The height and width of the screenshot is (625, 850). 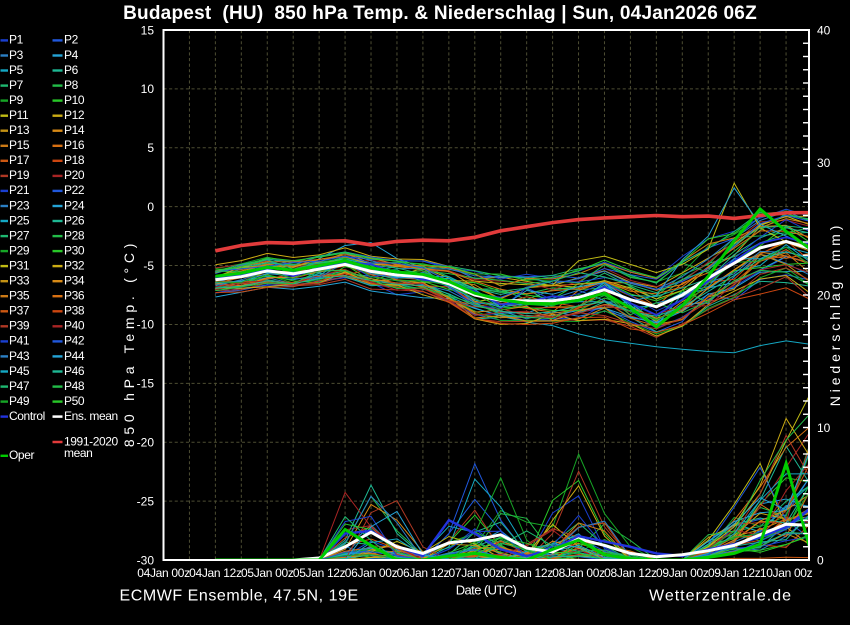 What do you see at coordinates (734, 573) in the screenshot?
I see `svg-text: 09Jan 12z` at bounding box center [734, 573].